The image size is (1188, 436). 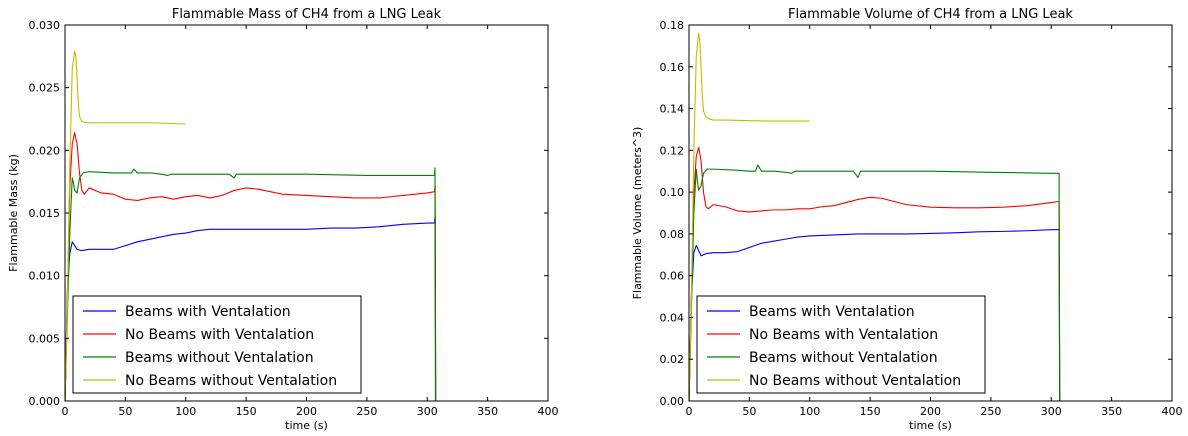 I want to click on chart-2-ytick-label: 0.10, so click(x=672, y=192).